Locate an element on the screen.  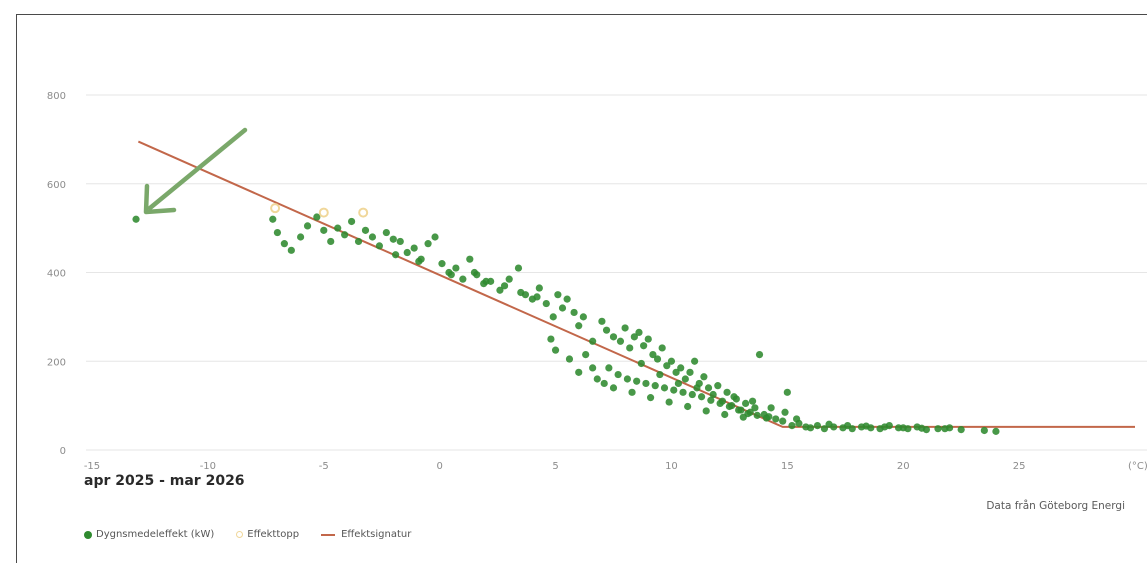
annotation-arrow-group is located at coordinates (195, 171).